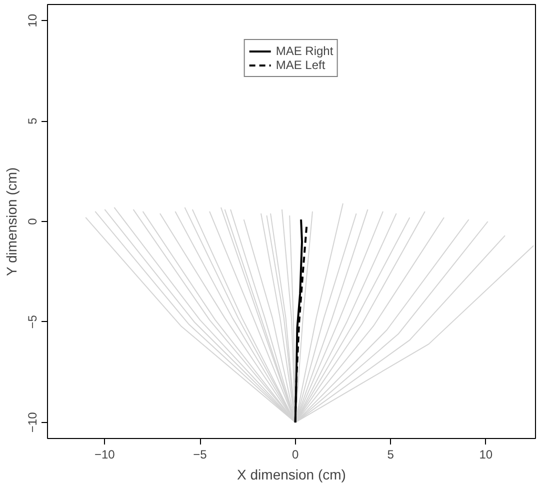  Describe the element at coordinates (390, 455) in the screenshot. I see `x-tick-label: 5` at that location.